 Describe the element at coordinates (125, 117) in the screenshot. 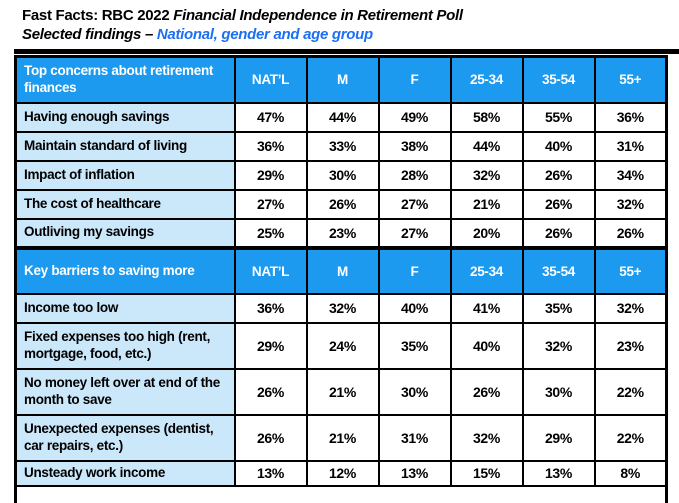

I see `row-label: Having enough savings` at that location.